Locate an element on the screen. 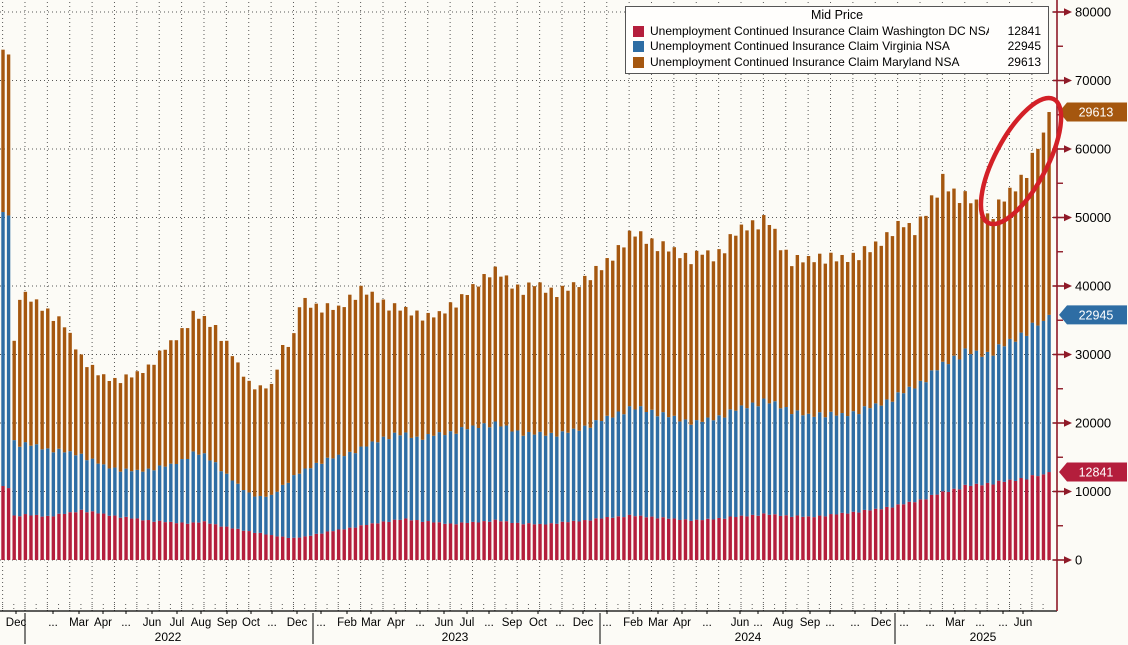 Image resolution: width=1128 pixels, height=645 pixels. svg-text: 2024 is located at coordinates (748, 637).